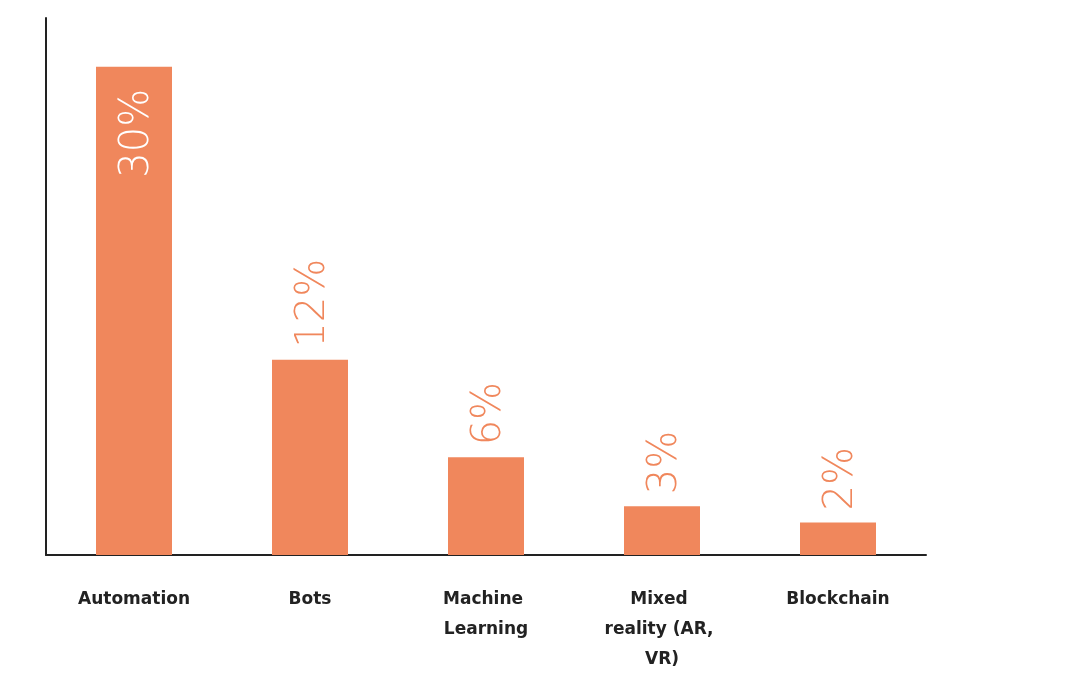 The width and height of the screenshot is (1084, 683). What do you see at coordinates (486, 413) in the screenshot?
I see `data-label: 6%` at bounding box center [486, 413].